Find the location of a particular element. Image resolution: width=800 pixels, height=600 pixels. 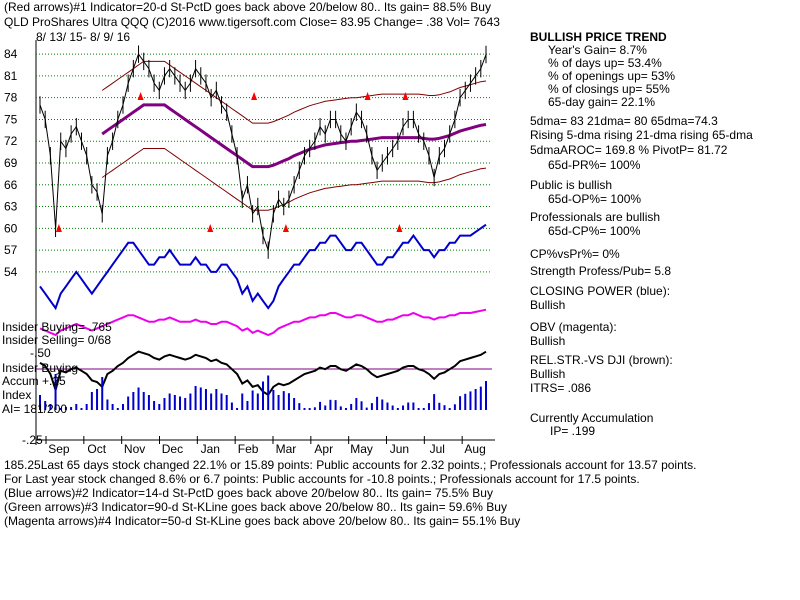

x-tick-label: Jan is located at coordinates (210, 449).